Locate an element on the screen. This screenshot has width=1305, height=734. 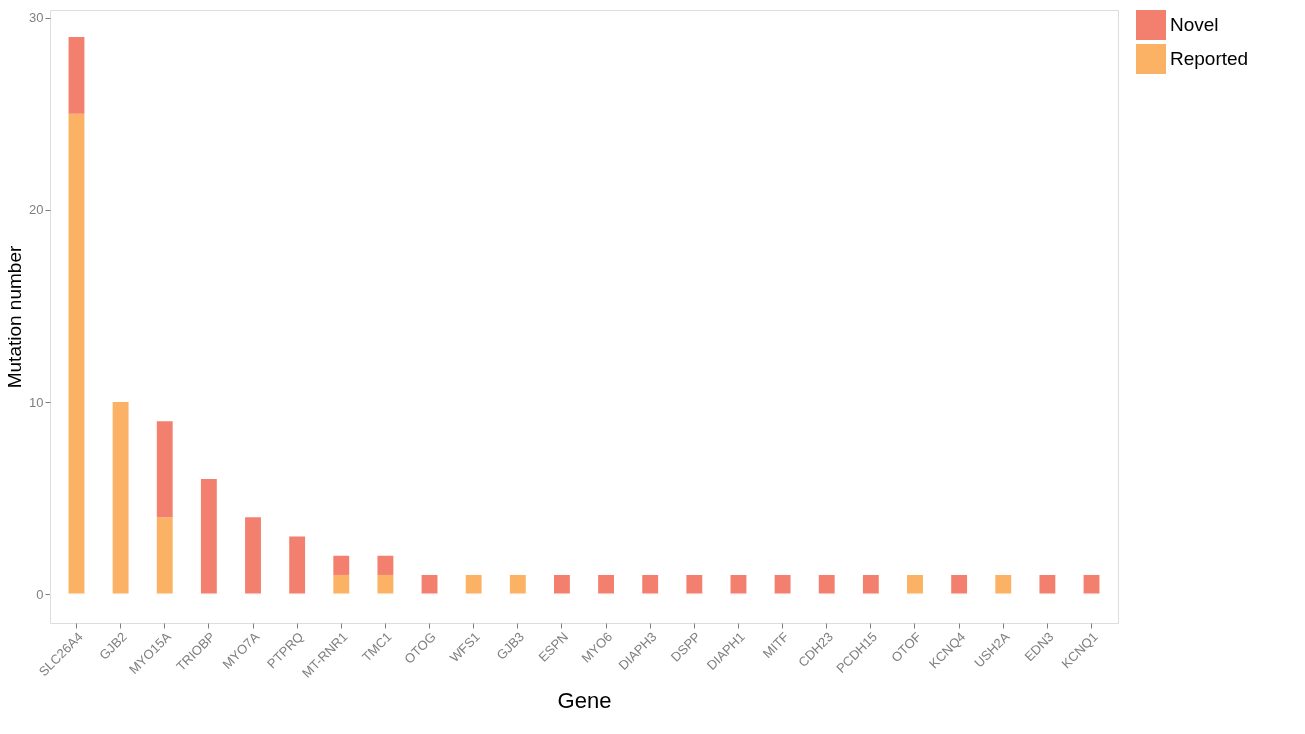
x-axis-title: Gene is located at coordinates (584, 700).